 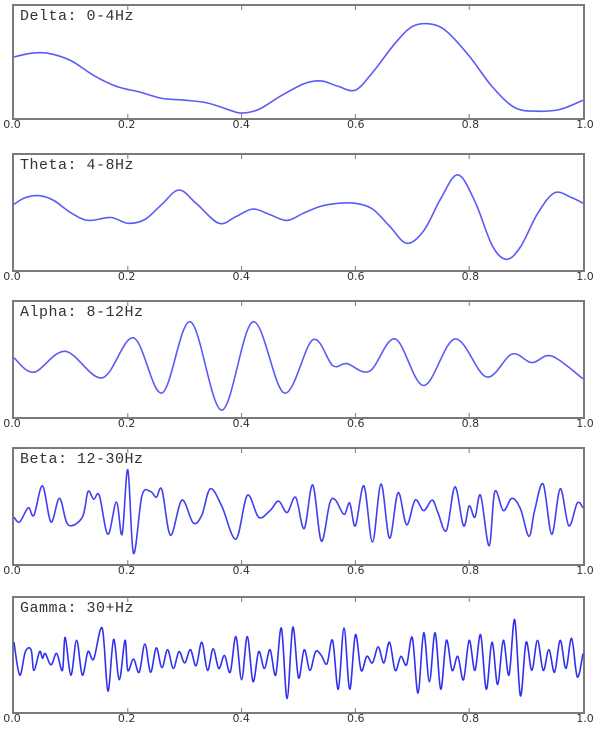 I want to click on panel-title: Gamma: 30+Hz, so click(x=77, y=608).